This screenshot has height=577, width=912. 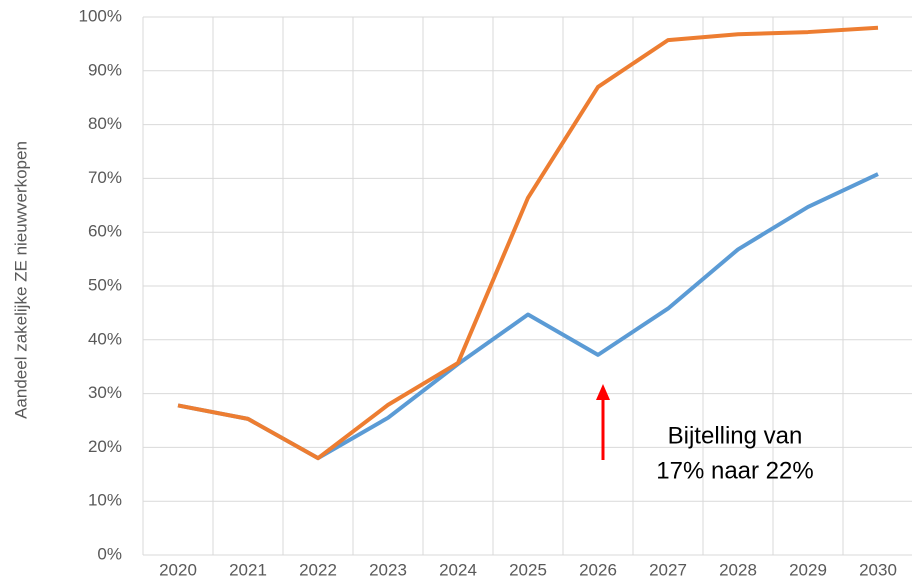 I want to click on y-tick-label: 70%, so click(x=105, y=177).